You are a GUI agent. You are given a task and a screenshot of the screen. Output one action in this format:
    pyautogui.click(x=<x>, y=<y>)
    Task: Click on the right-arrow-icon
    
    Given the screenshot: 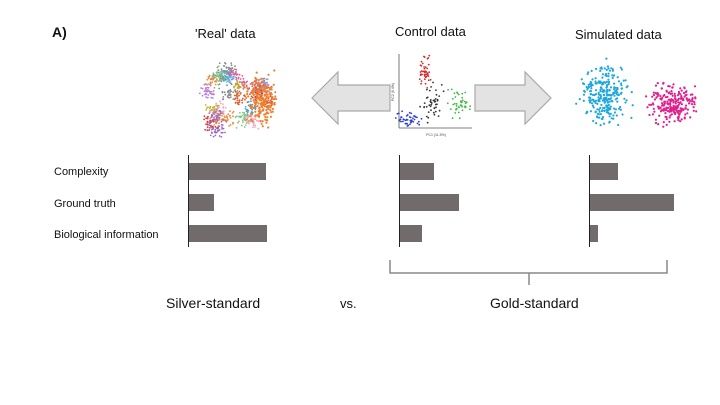 What is the action you would take?
    pyautogui.click(x=513, y=98)
    